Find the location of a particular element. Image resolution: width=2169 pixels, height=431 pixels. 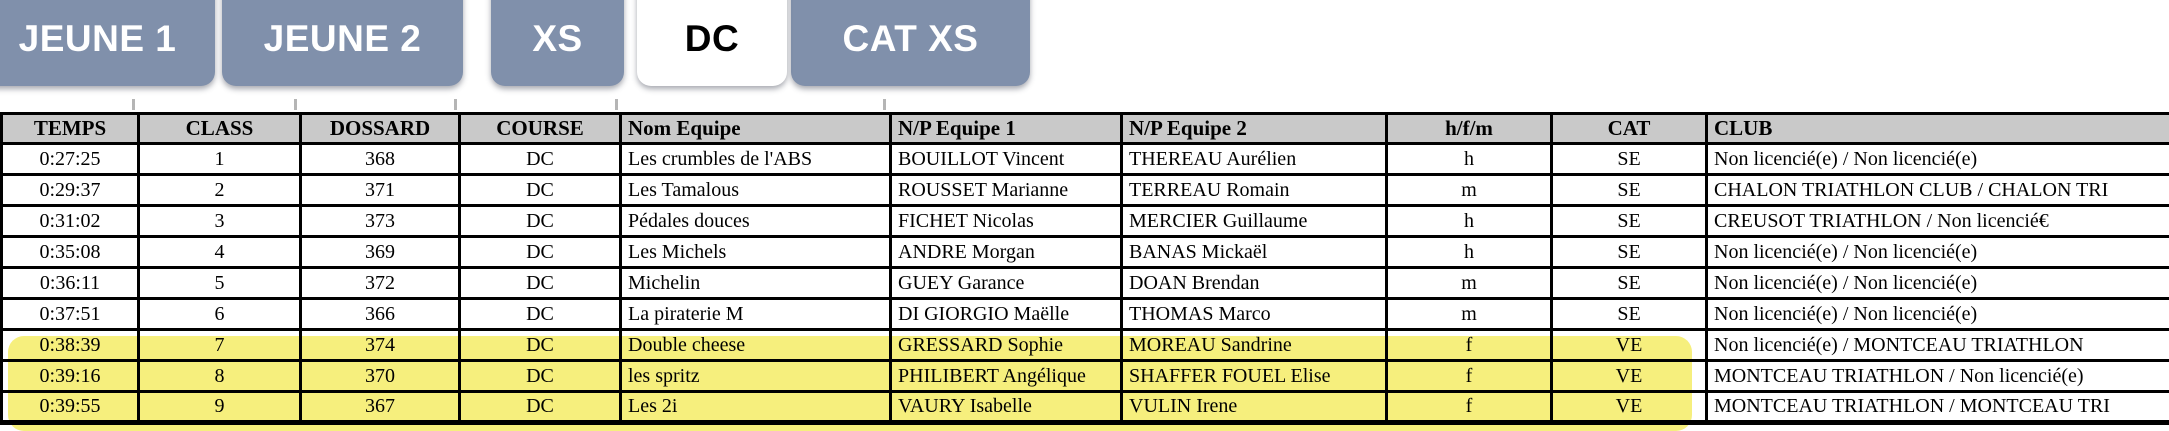

header-nom-equipe: Nom Equipe is located at coordinates (755, 128).